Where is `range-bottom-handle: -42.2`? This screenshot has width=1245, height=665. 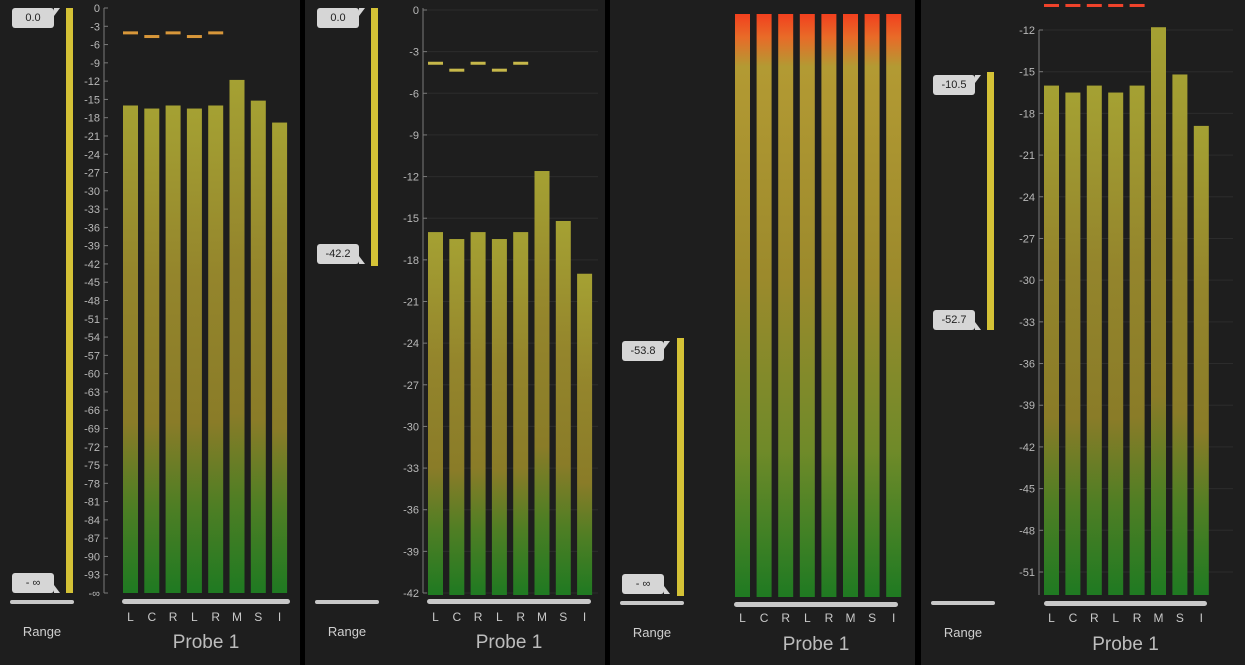 range-bottom-handle: -42.2 is located at coordinates (341, 254).